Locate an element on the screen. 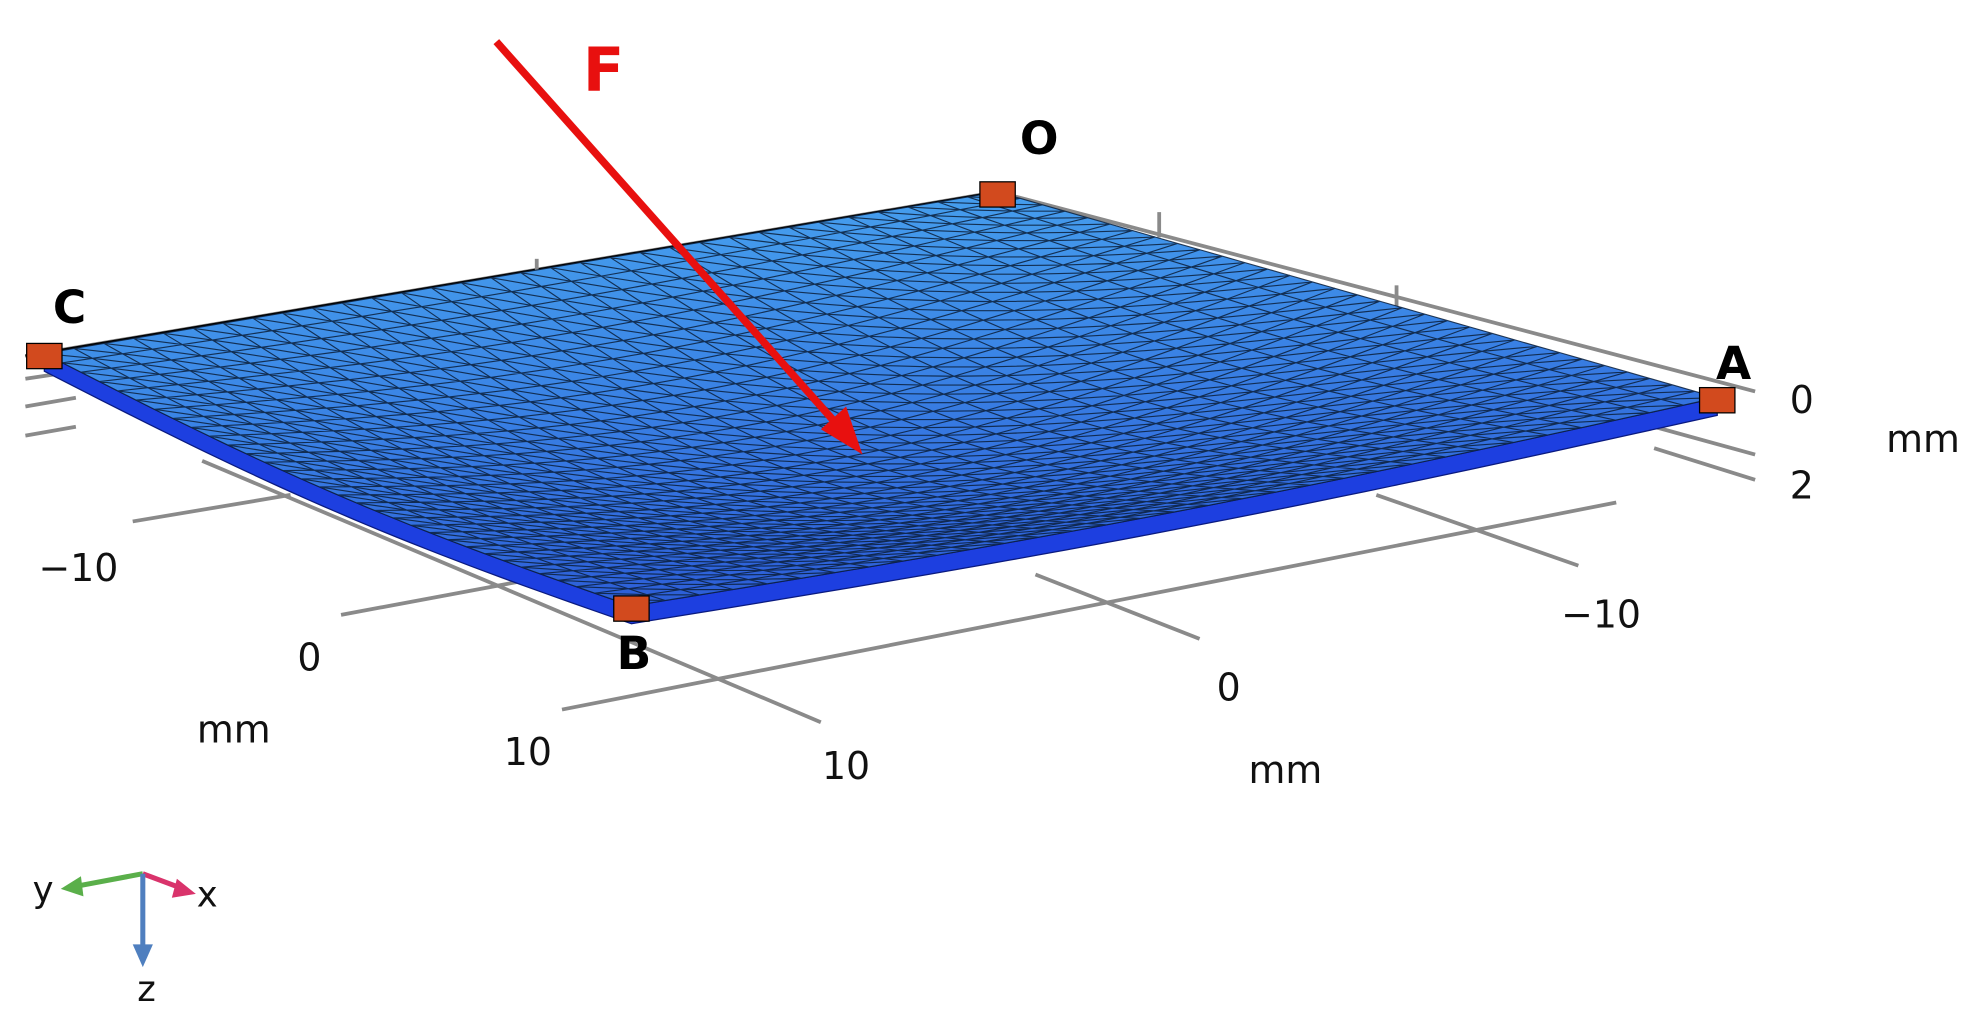 This screenshot has width=1980, height=1029. triad-y-head is located at coordinates (72, 886).